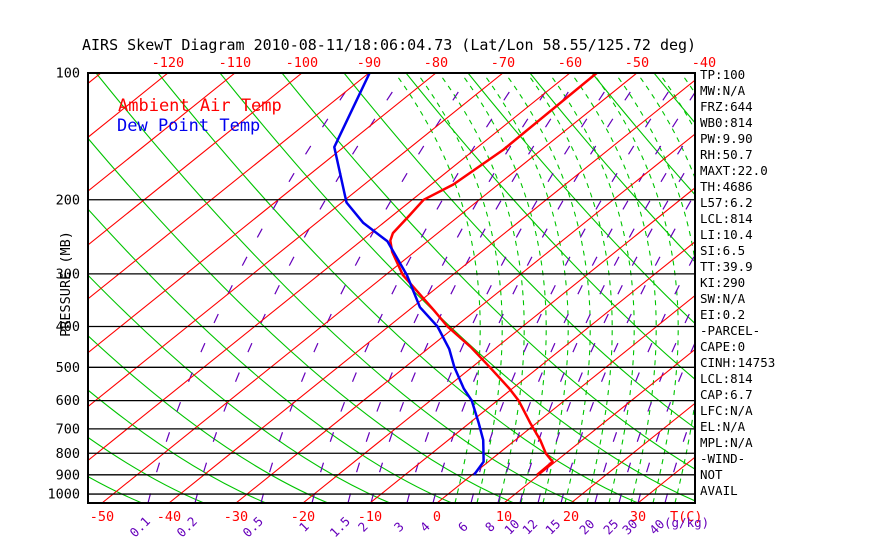  Describe the element at coordinates (370, 517) in the screenshot. I see `bottom-temp-tick-label: -10` at that location.